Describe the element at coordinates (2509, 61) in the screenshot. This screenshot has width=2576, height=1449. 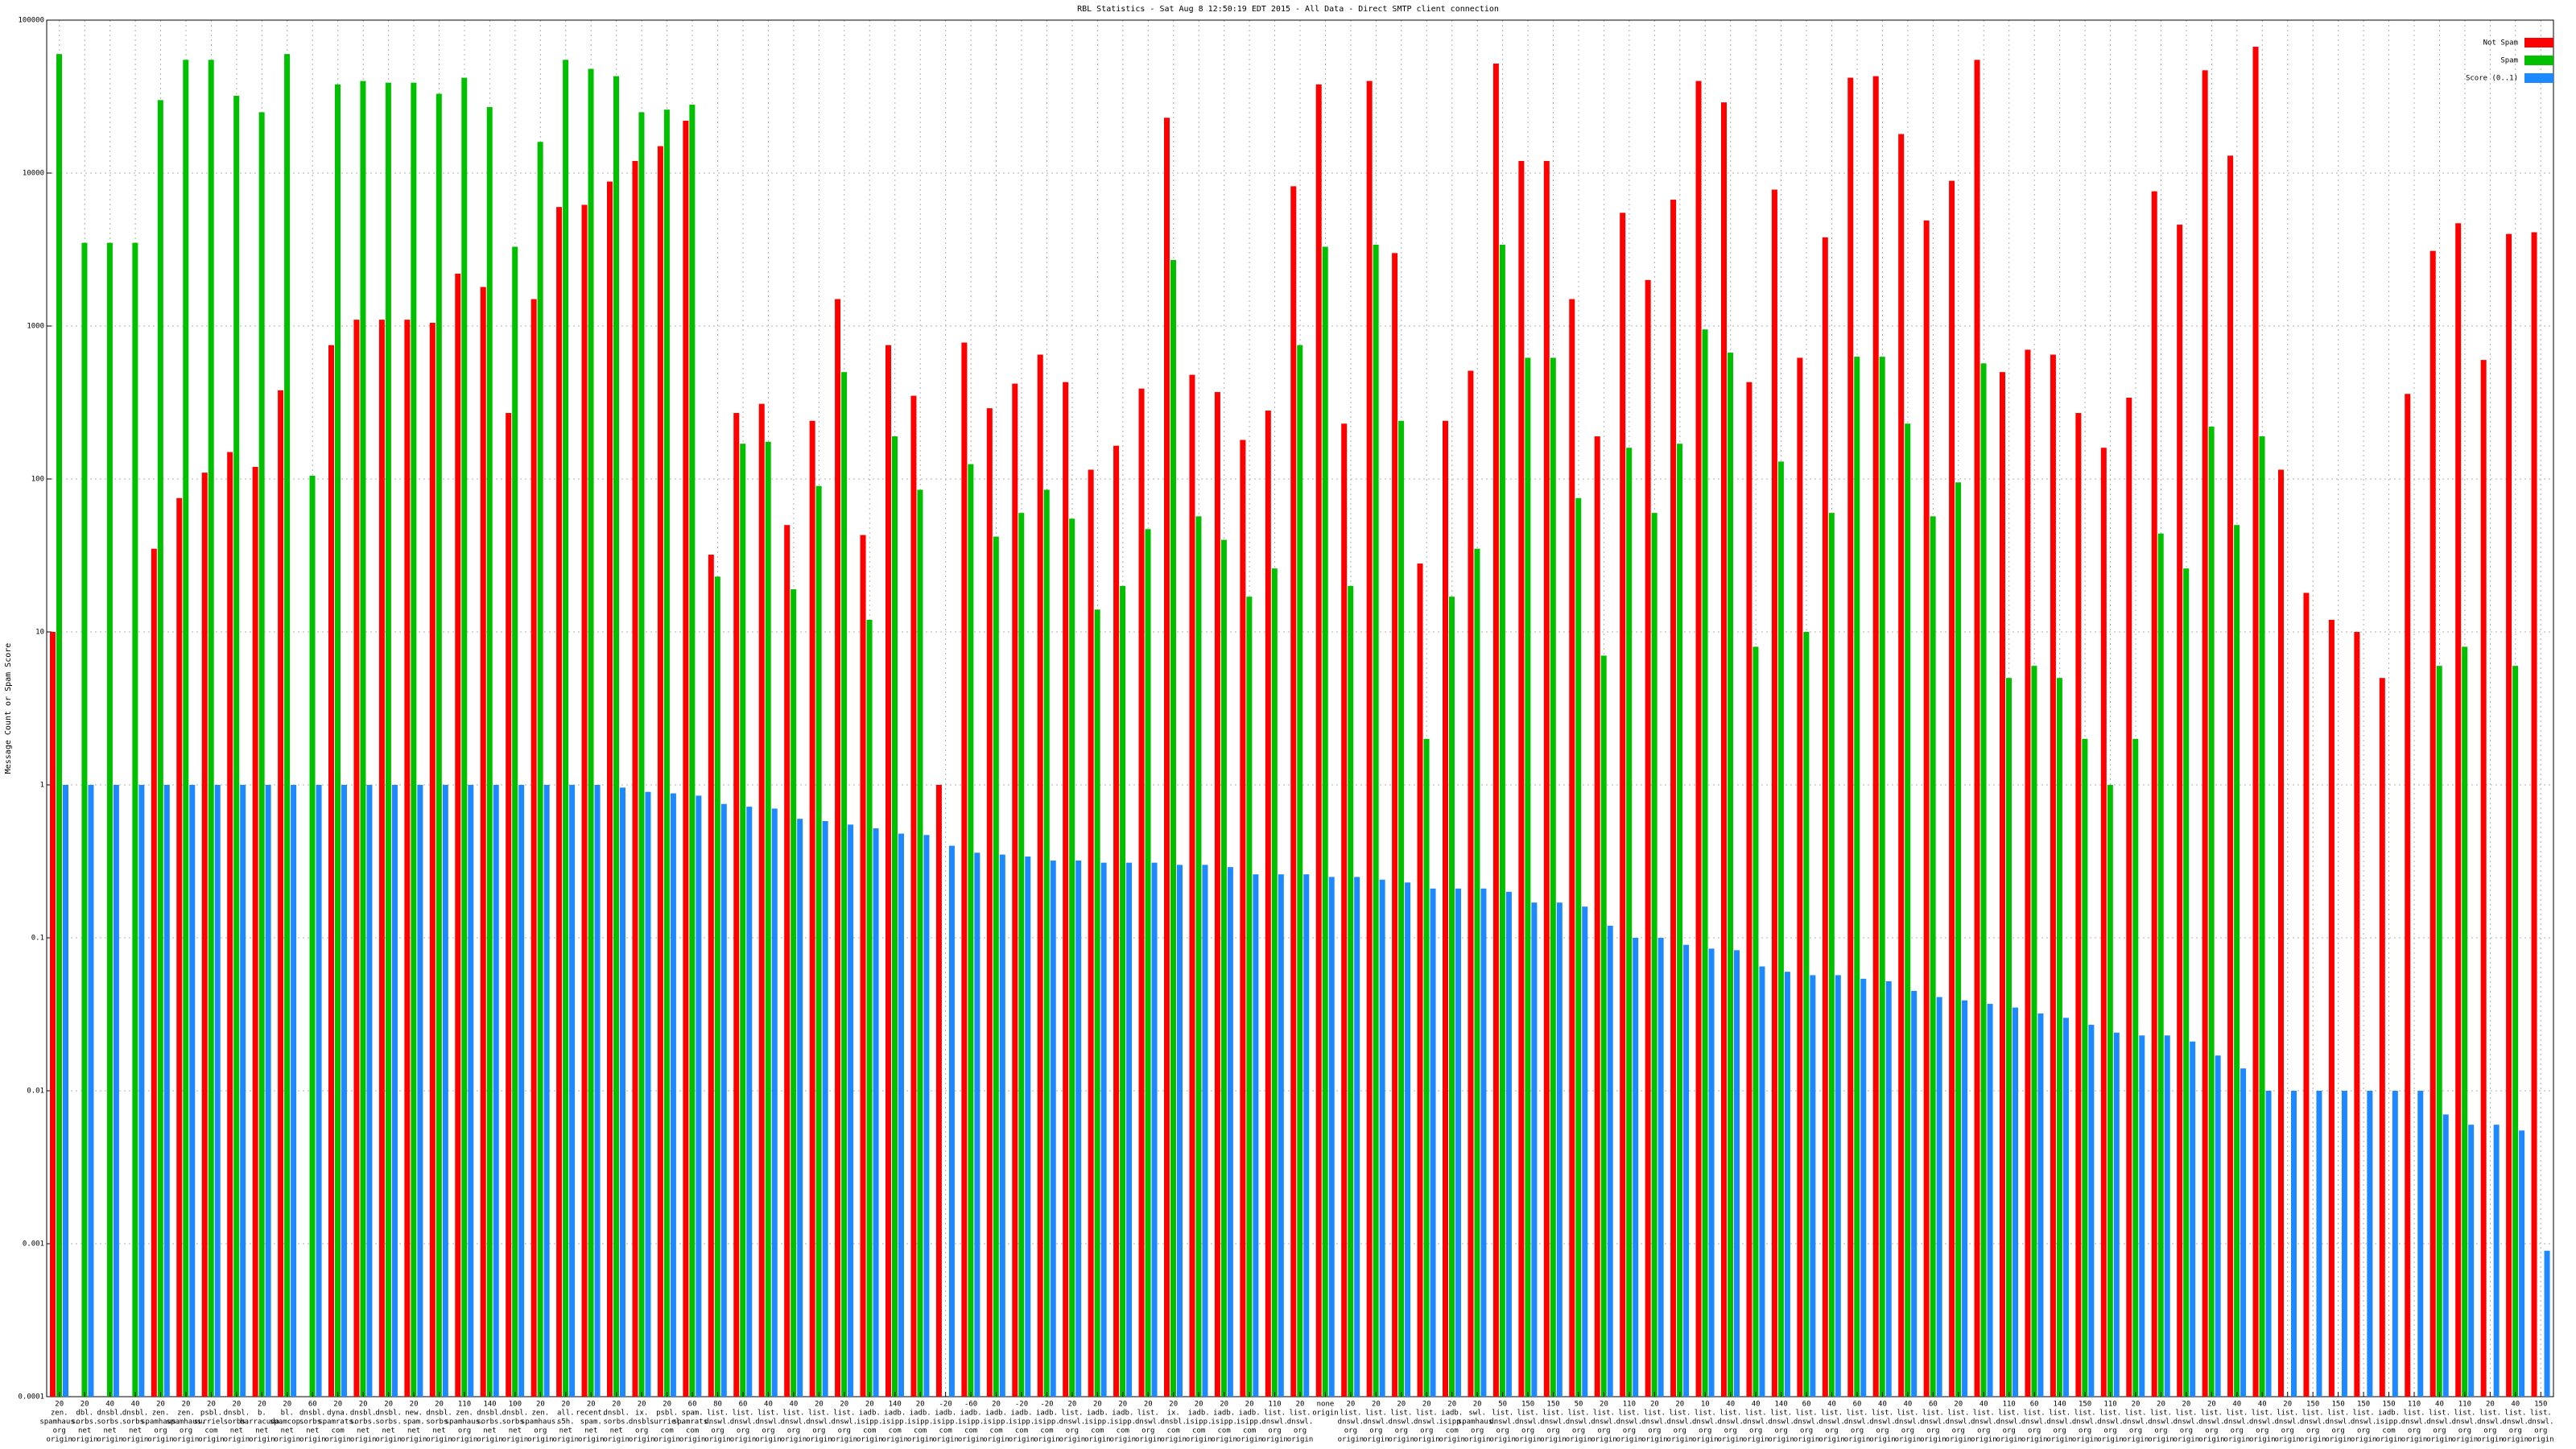
I see `legend-label: Spam` at that location.